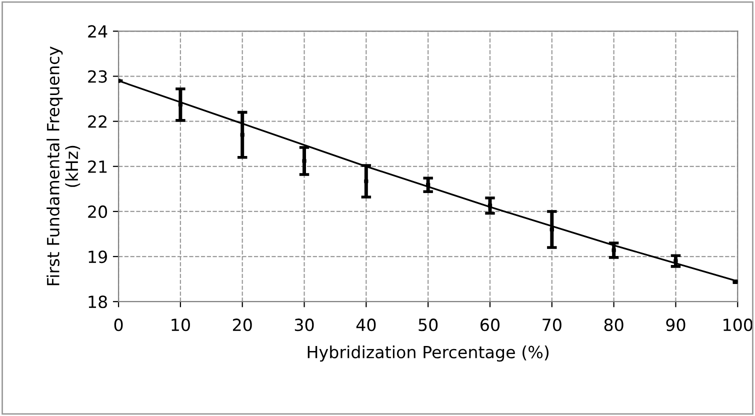 The height and width of the screenshot is (416, 755). Describe the element at coordinates (181, 325) in the screenshot. I see `x-tick-label: 10` at that location.